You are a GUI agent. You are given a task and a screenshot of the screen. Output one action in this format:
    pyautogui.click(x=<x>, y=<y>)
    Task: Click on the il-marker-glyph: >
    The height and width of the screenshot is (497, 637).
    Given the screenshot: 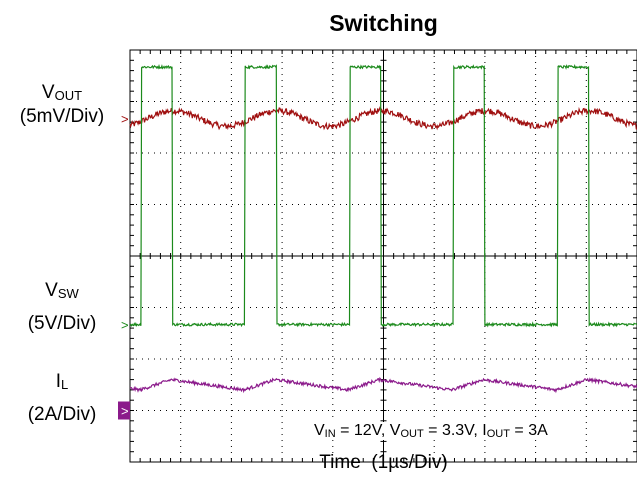 What is the action you would take?
    pyautogui.click(x=125, y=411)
    